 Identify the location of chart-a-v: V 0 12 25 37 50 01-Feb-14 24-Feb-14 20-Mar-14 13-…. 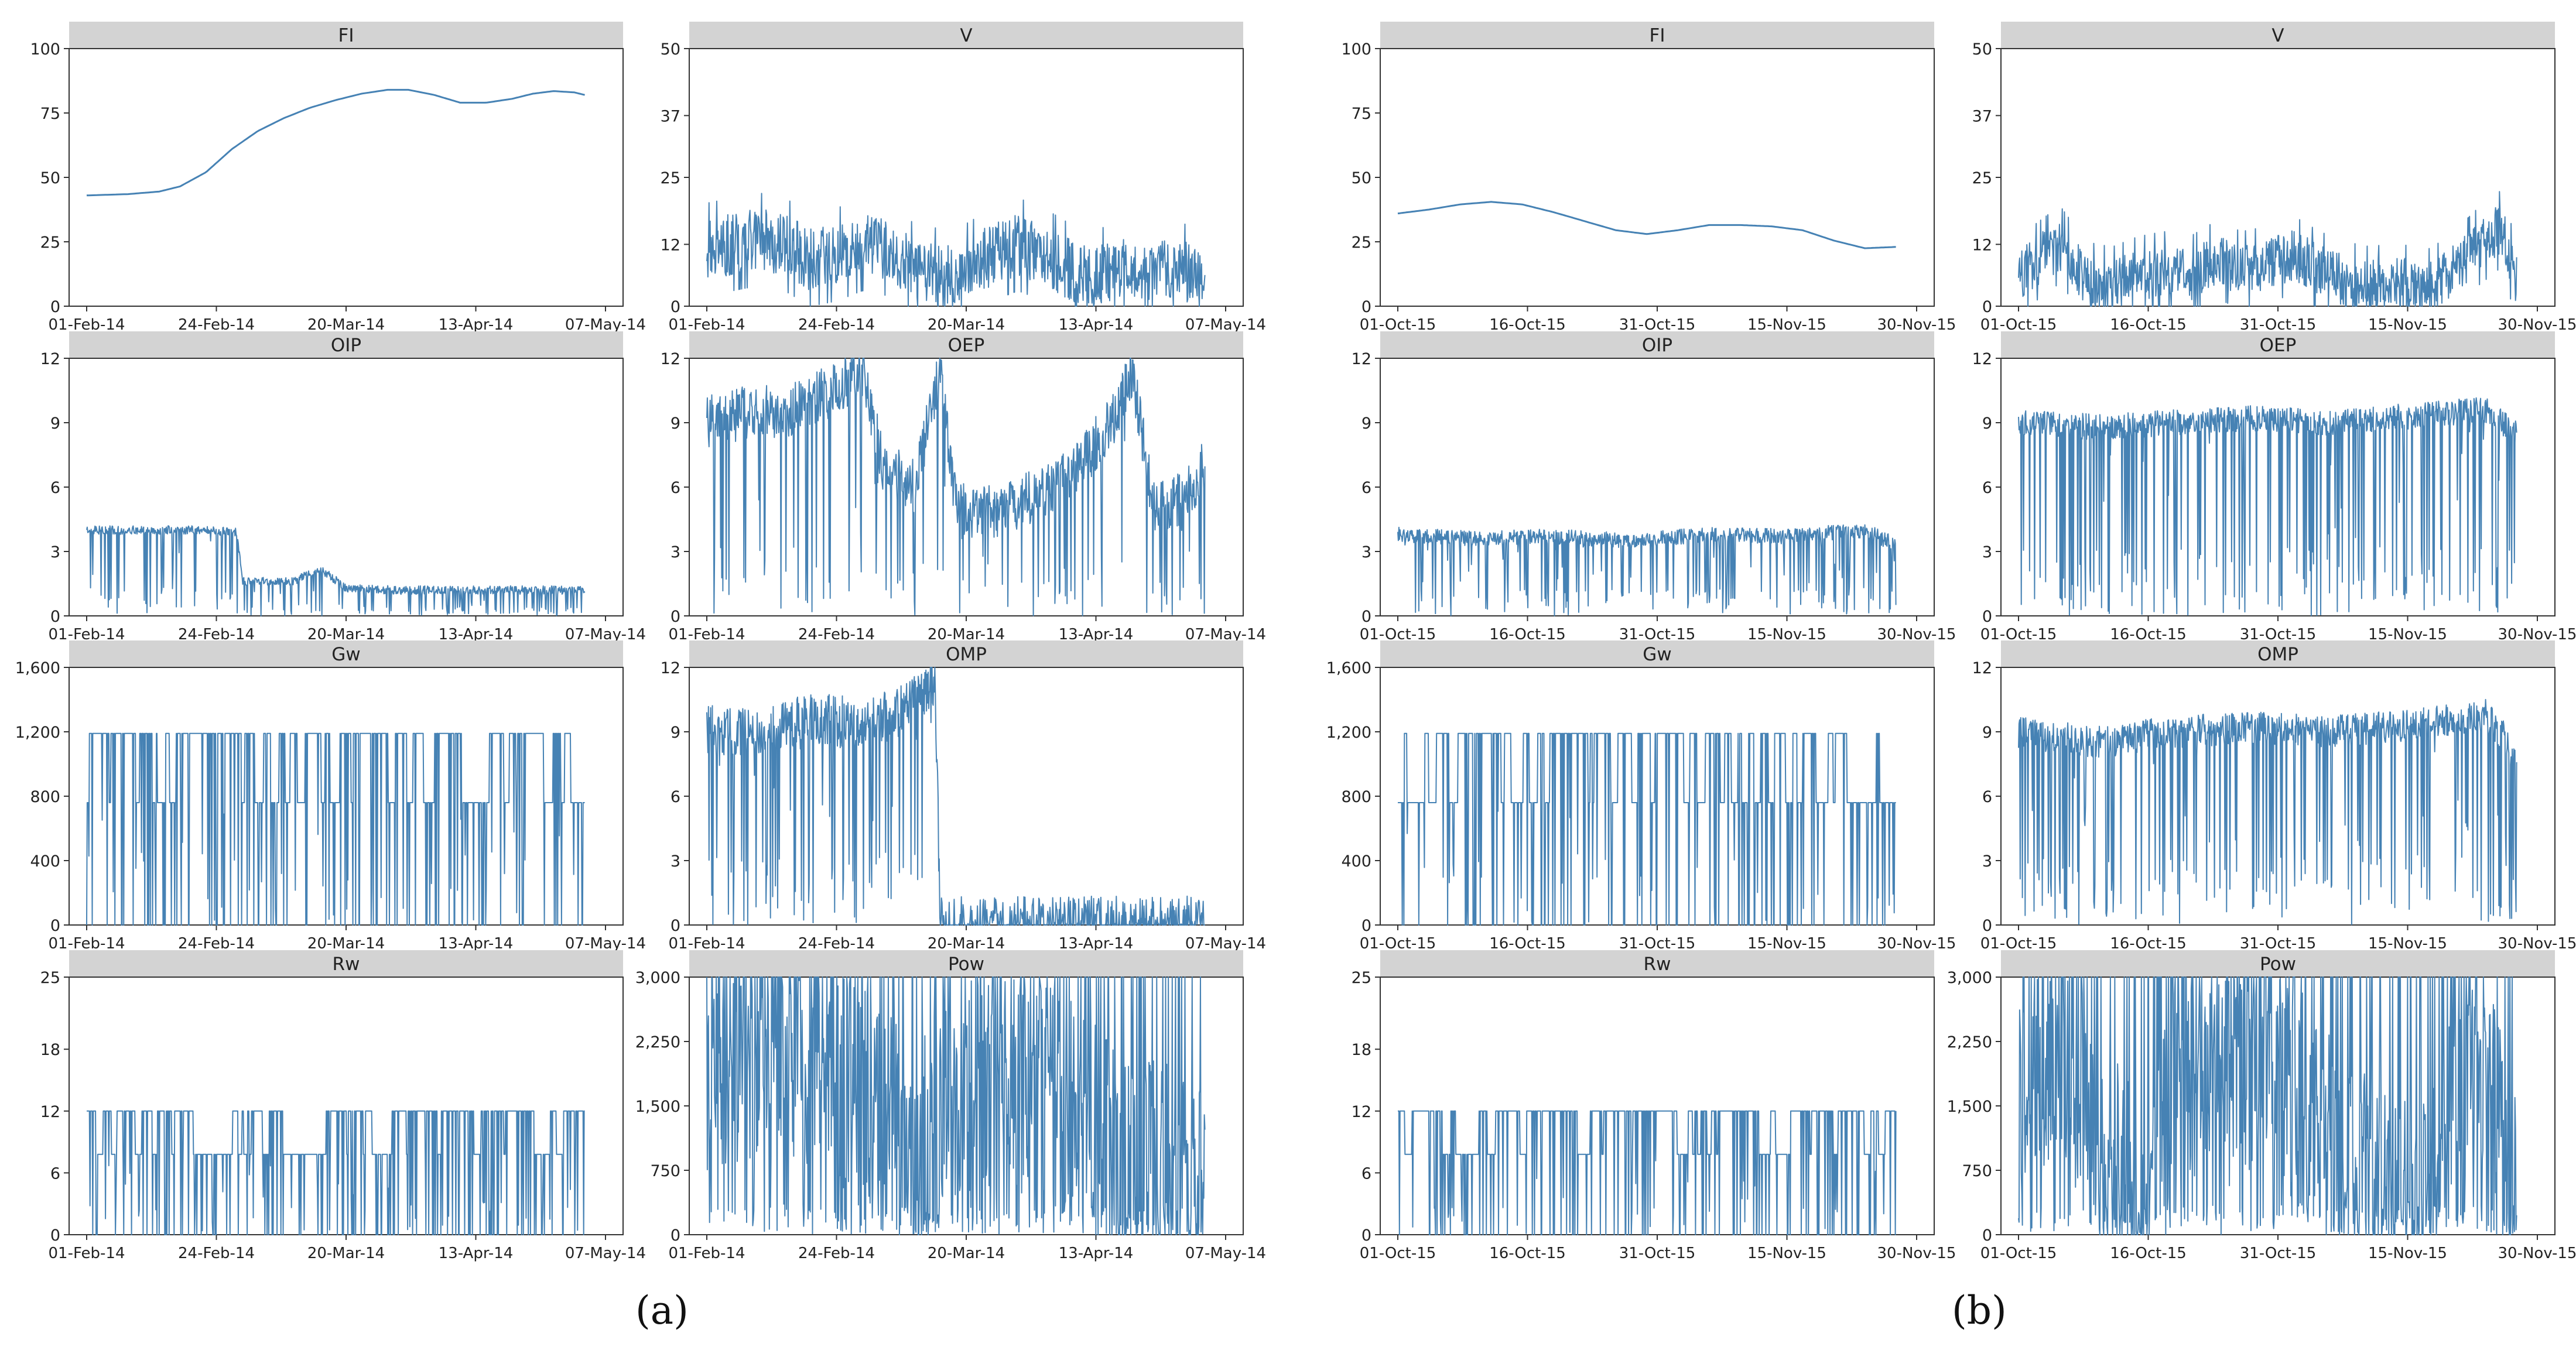
(964, 178).